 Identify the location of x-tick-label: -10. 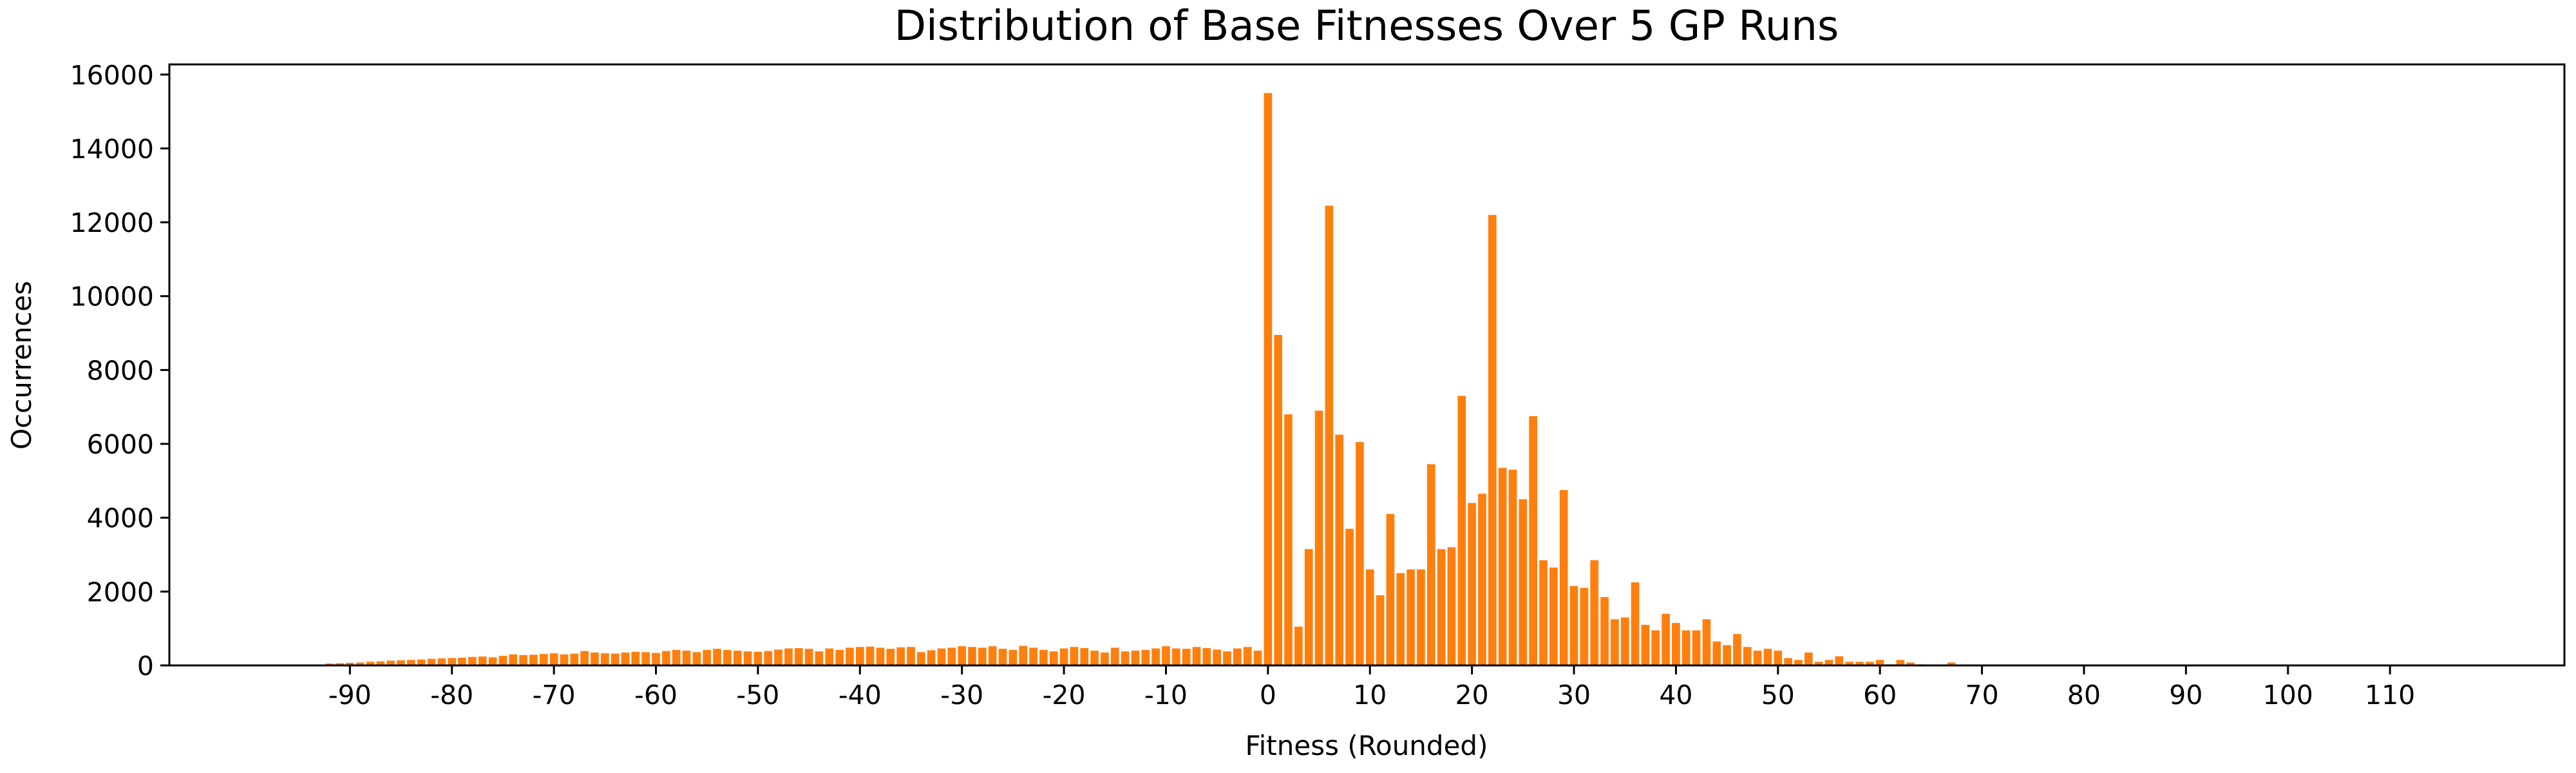
(1166, 695).